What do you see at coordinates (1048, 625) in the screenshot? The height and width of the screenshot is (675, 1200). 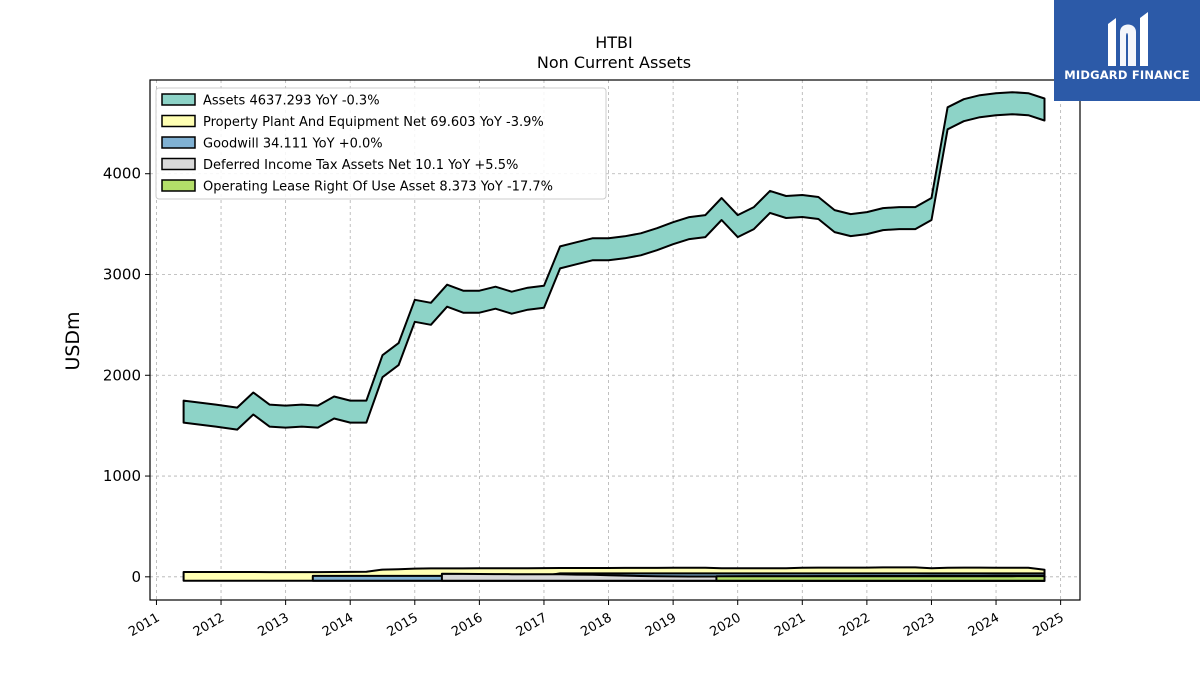 I see `x-tick-label: 2025` at bounding box center [1048, 625].